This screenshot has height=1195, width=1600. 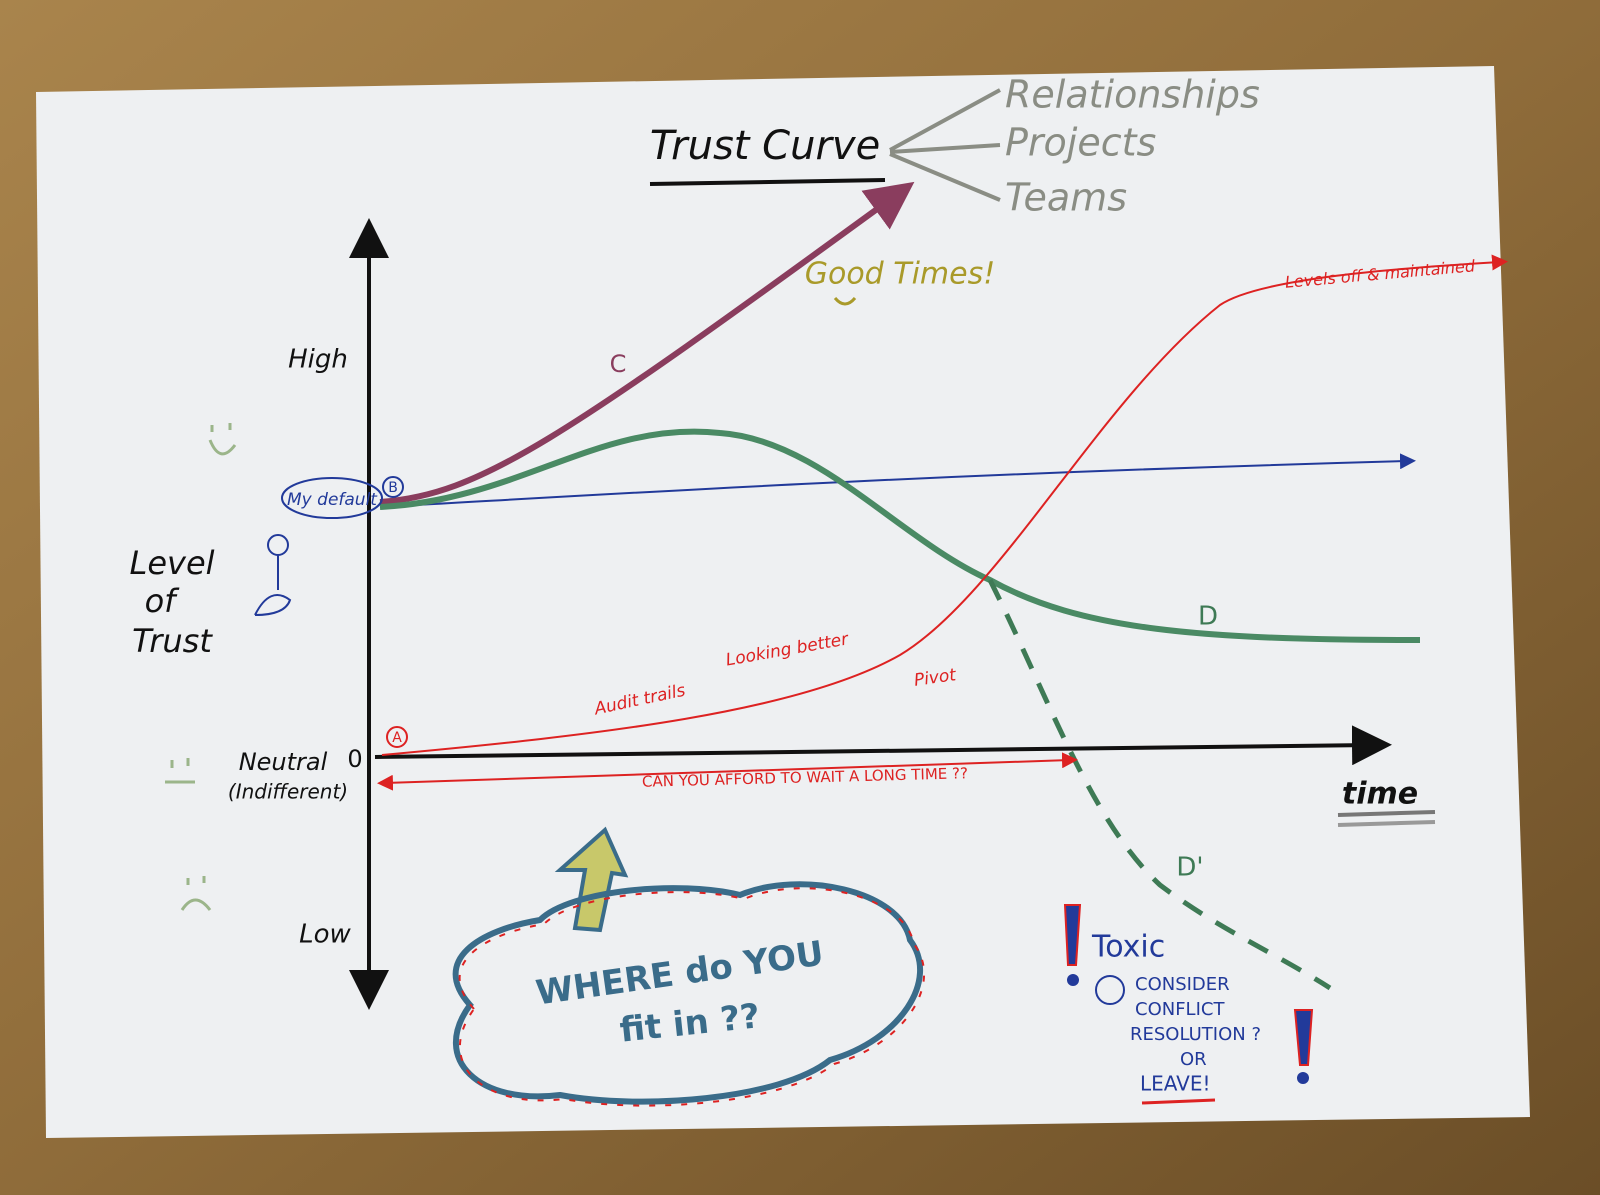 I want to click on y-zero: 0, so click(x=354, y=759).